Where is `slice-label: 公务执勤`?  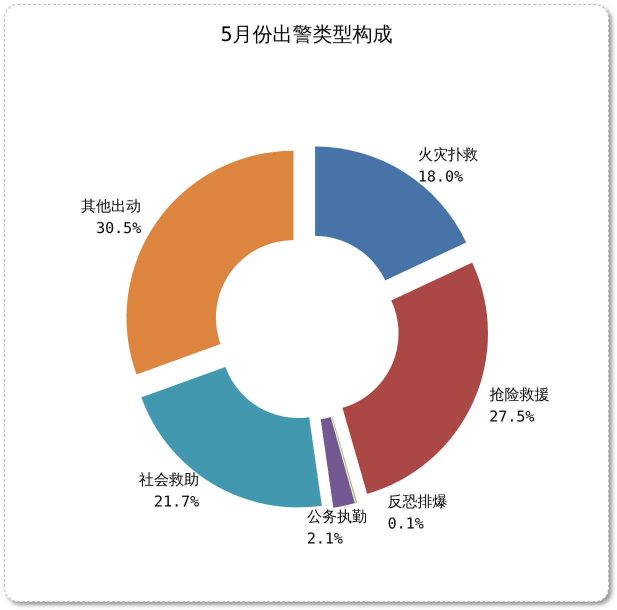 slice-label: 公务执勤 is located at coordinates (336, 517).